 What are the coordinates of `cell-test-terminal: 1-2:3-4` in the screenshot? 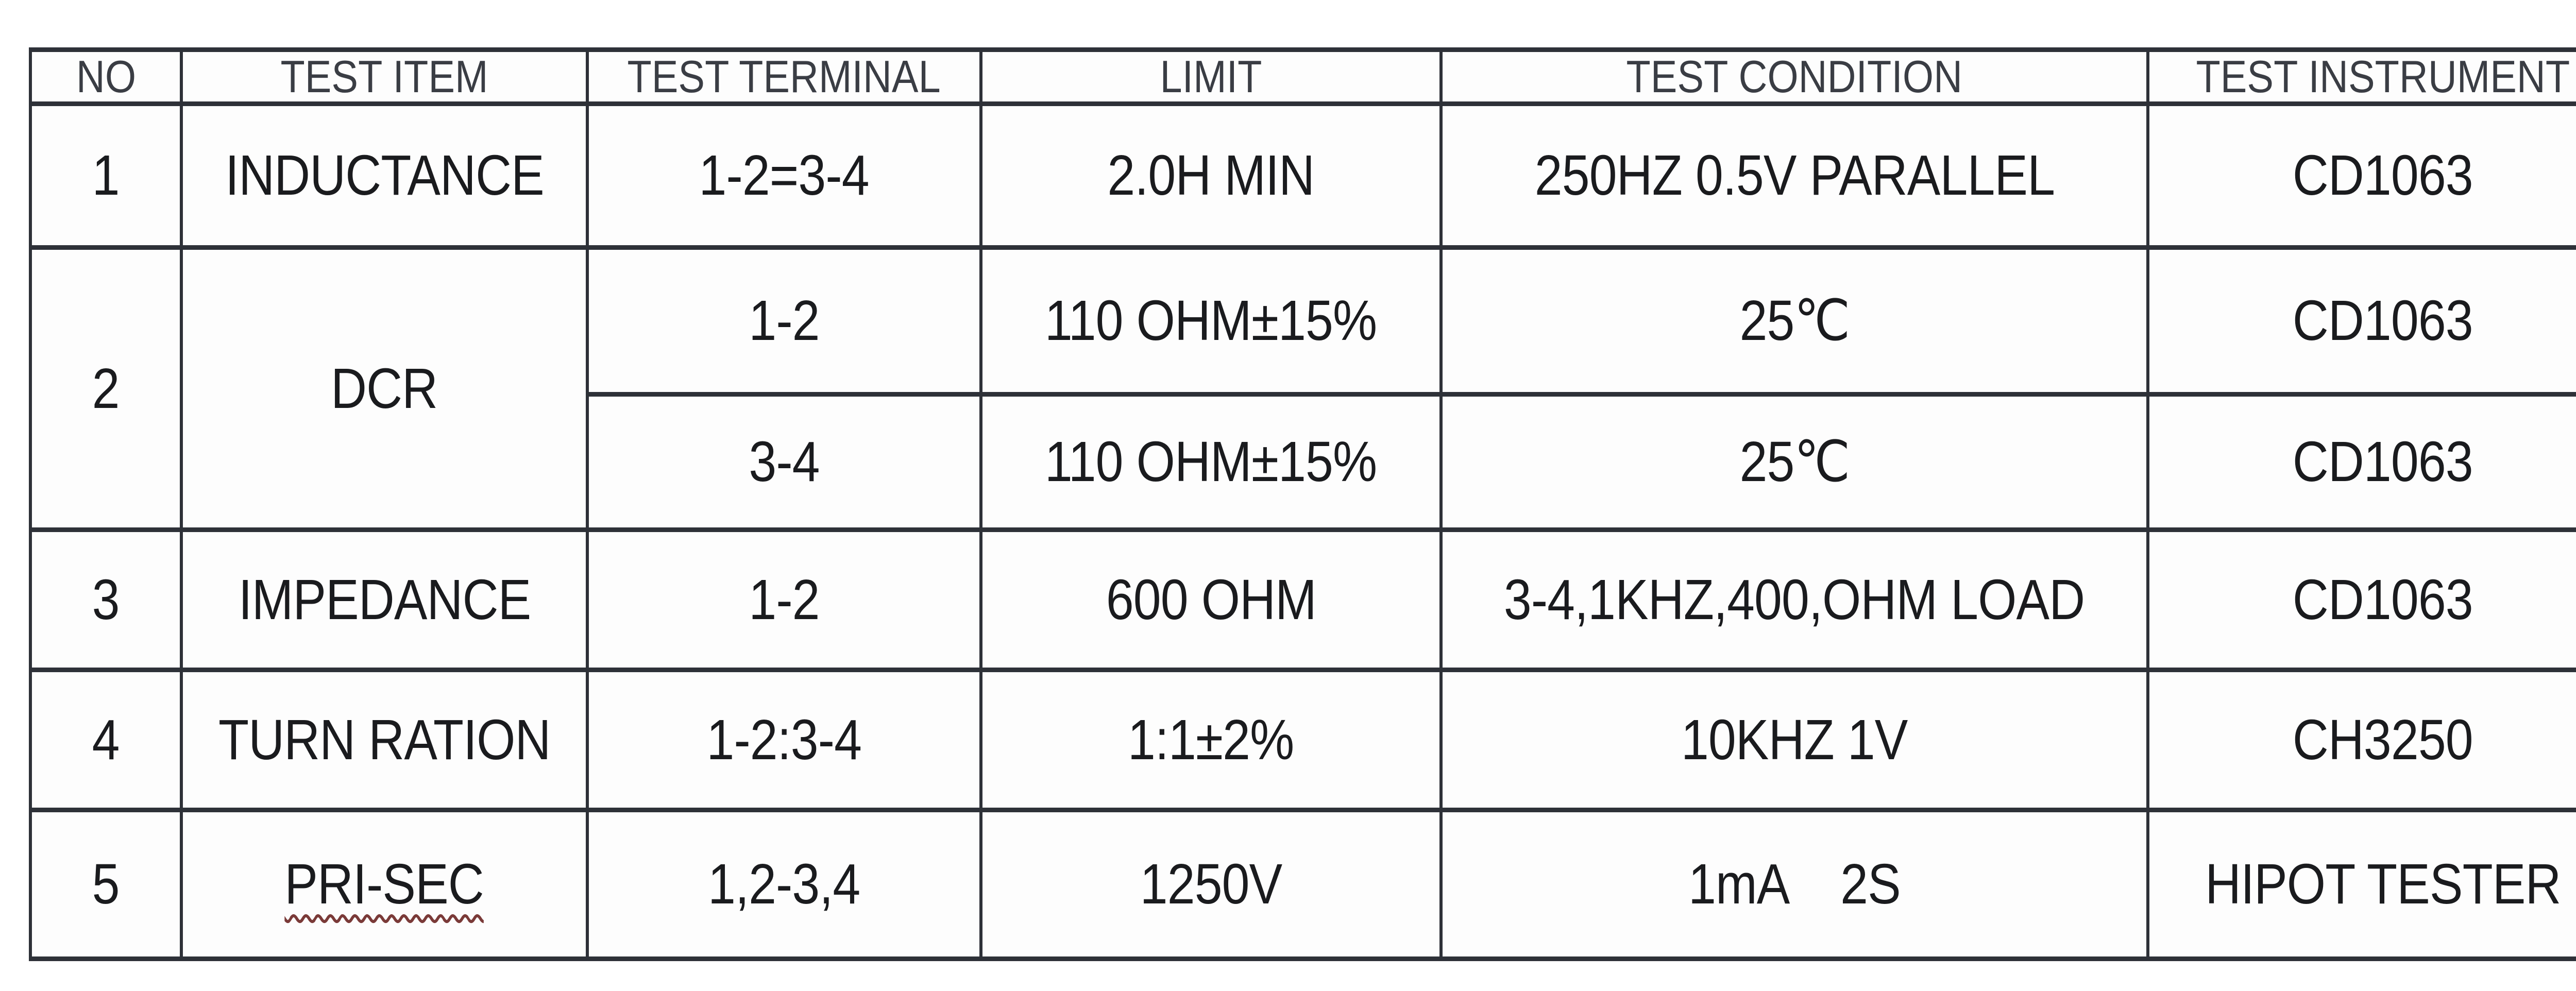 It's located at (784, 740).